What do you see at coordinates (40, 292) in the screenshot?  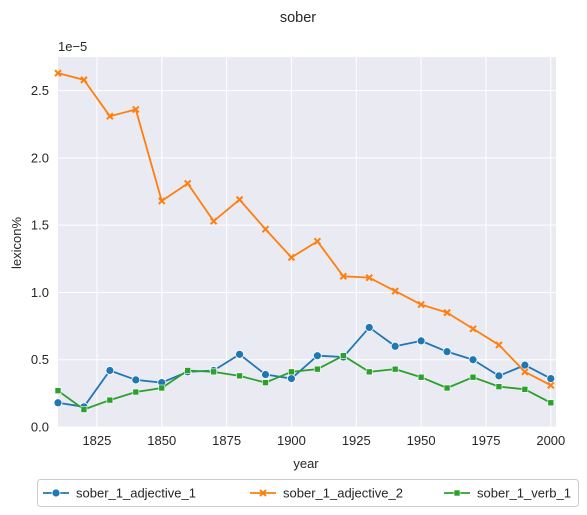 I see `y-tick-label: 1.0` at bounding box center [40, 292].